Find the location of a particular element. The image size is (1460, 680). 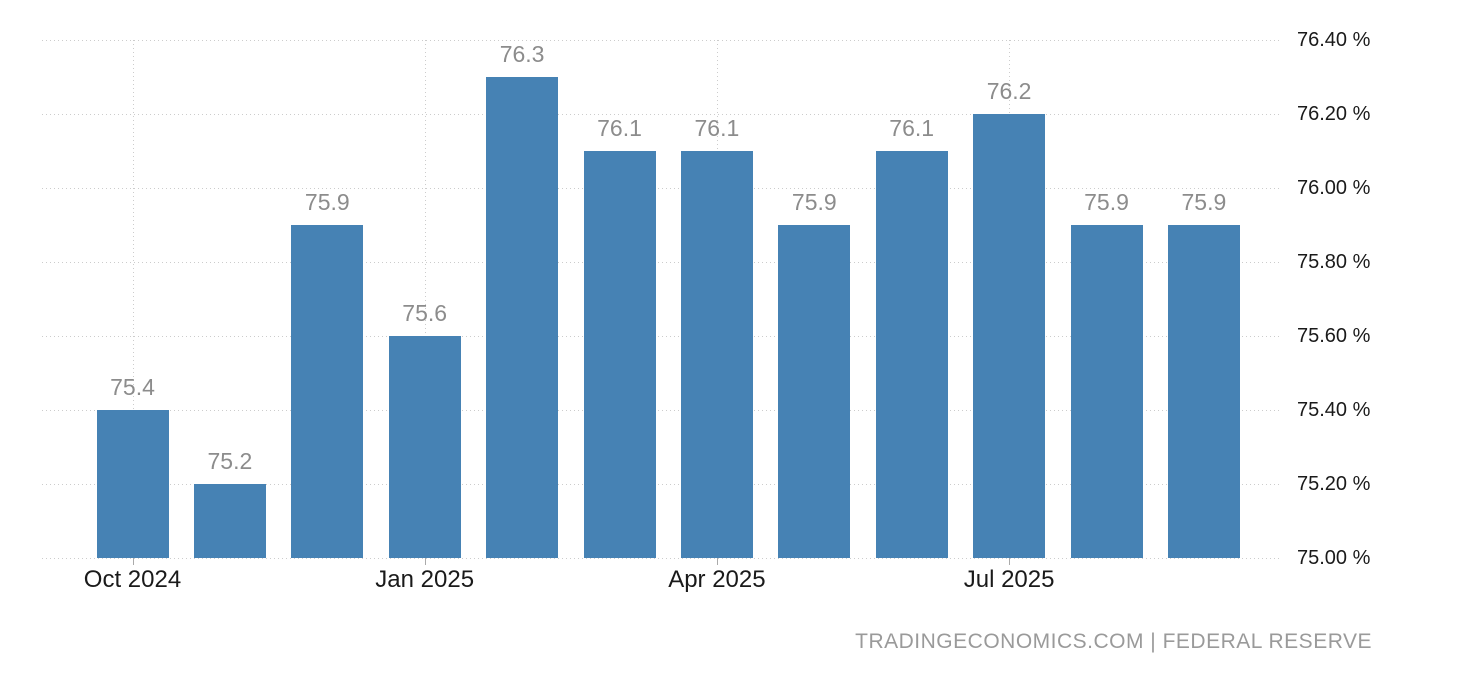

bar-aug-2025 is located at coordinates (1106, 391).